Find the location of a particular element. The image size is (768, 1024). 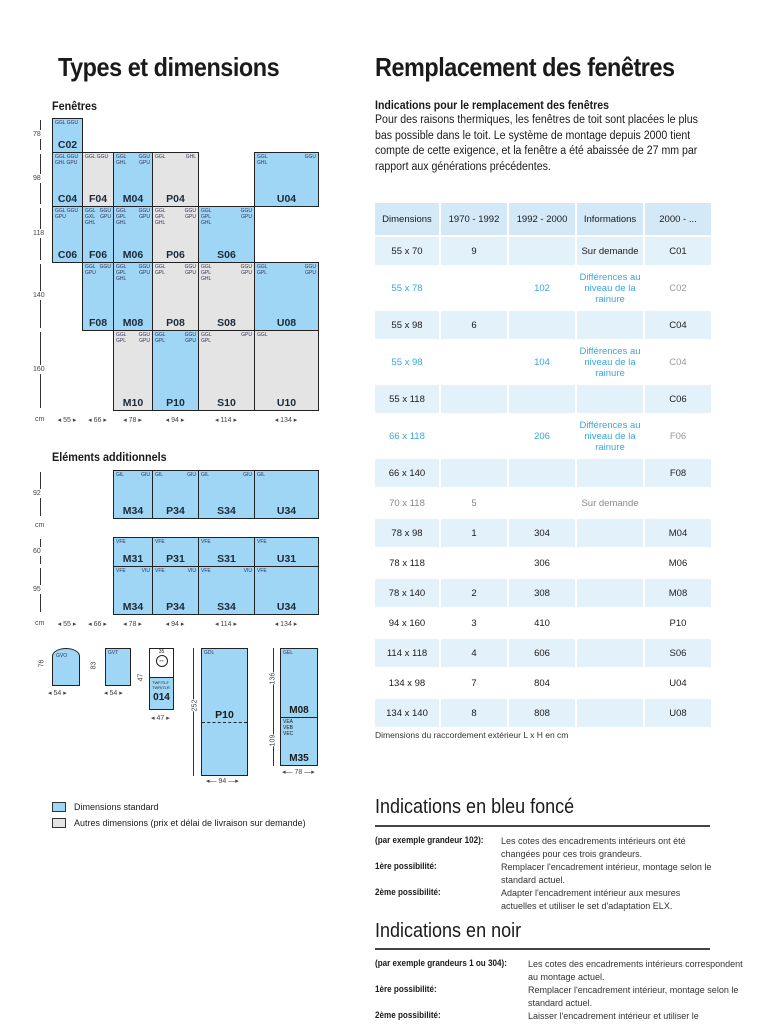

table-cell: M06 is located at coordinates (678, 563).